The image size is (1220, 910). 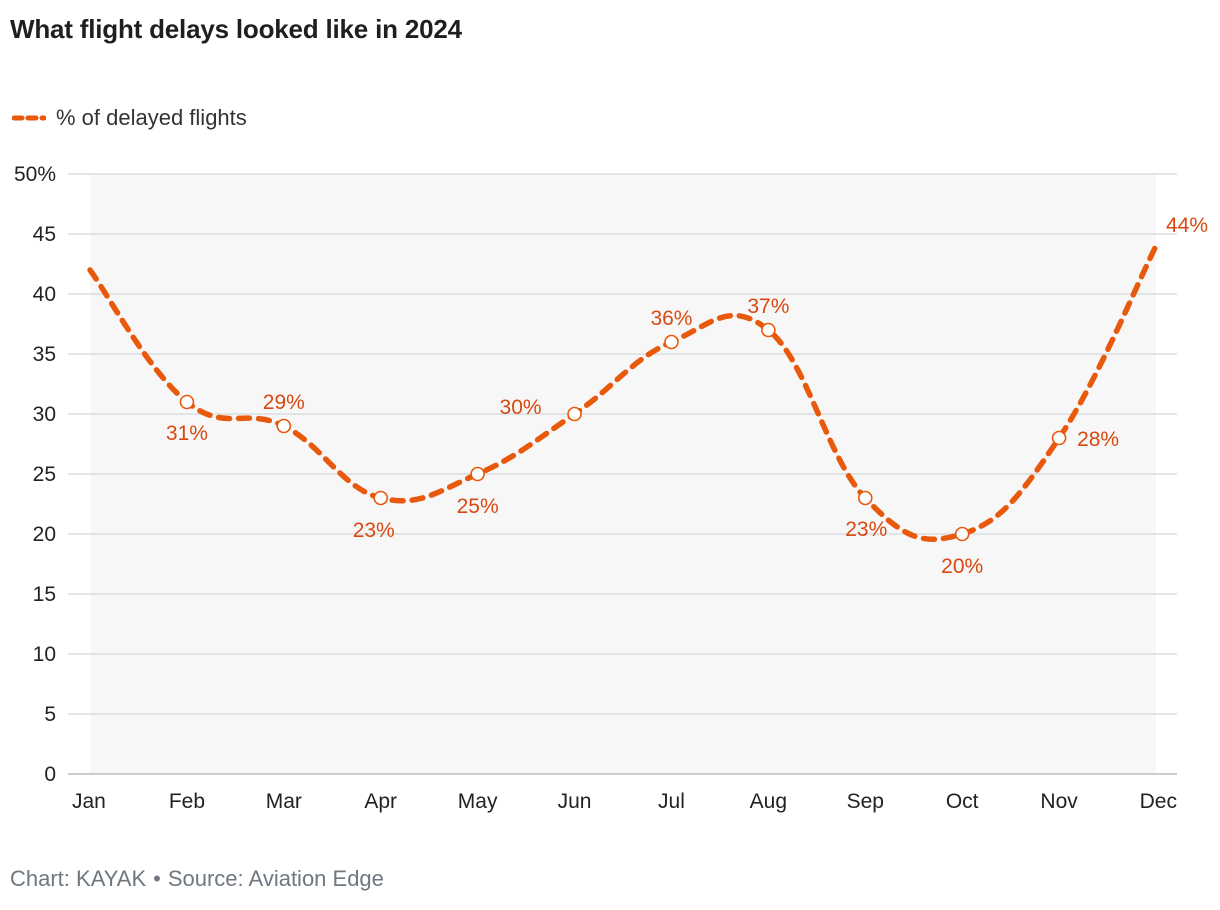 What do you see at coordinates (671, 801) in the screenshot?
I see `x-tick-label: Jul` at bounding box center [671, 801].